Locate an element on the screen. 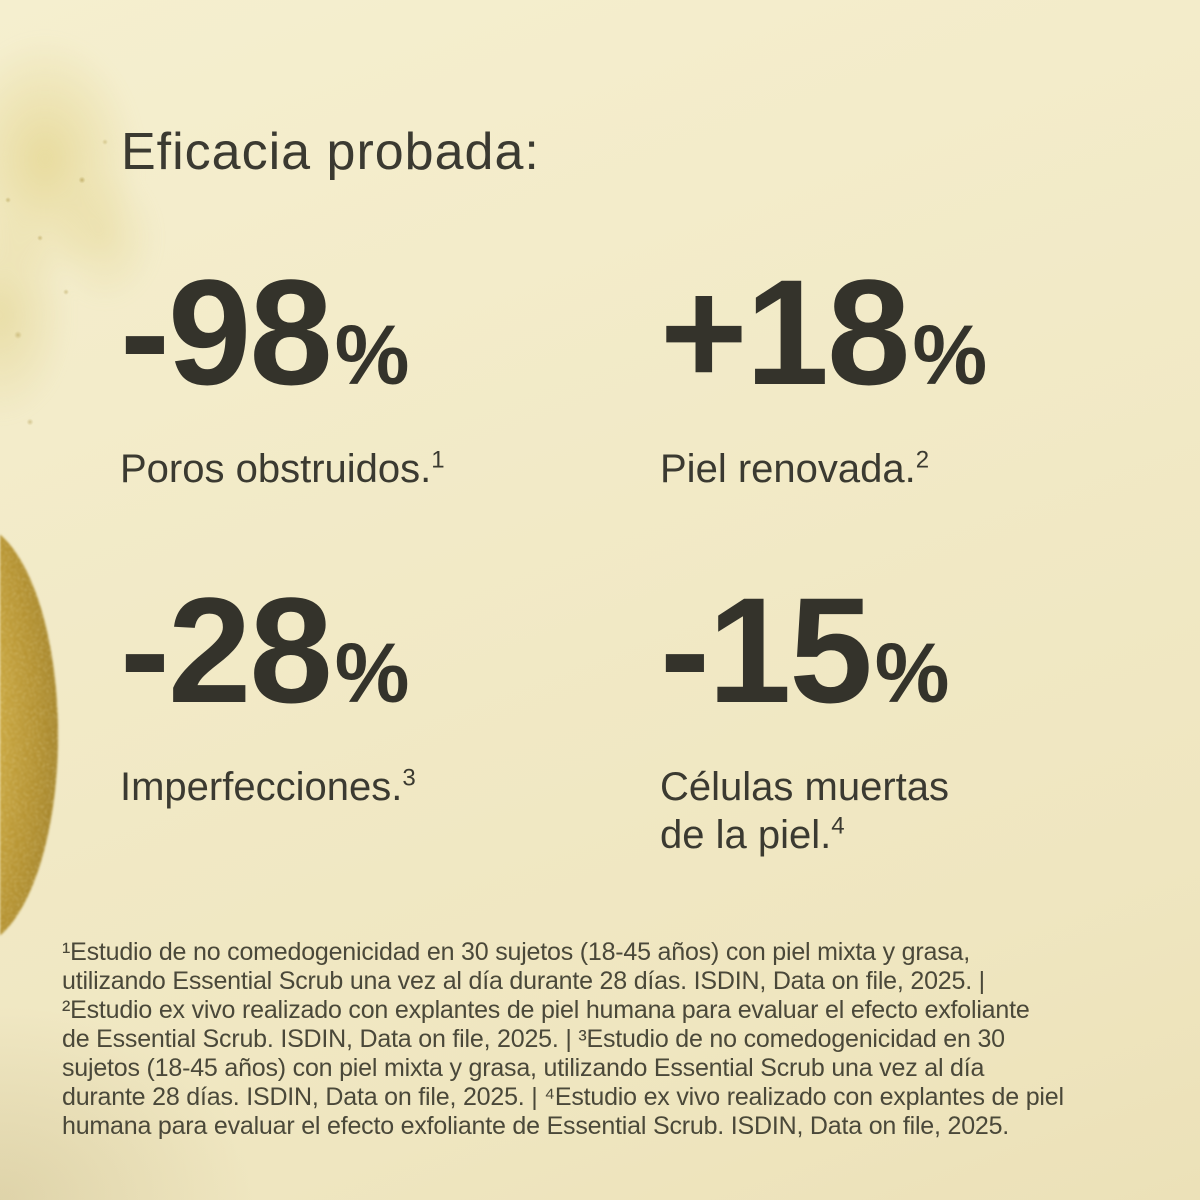  stat-number-text: -28 is located at coordinates (226, 650).